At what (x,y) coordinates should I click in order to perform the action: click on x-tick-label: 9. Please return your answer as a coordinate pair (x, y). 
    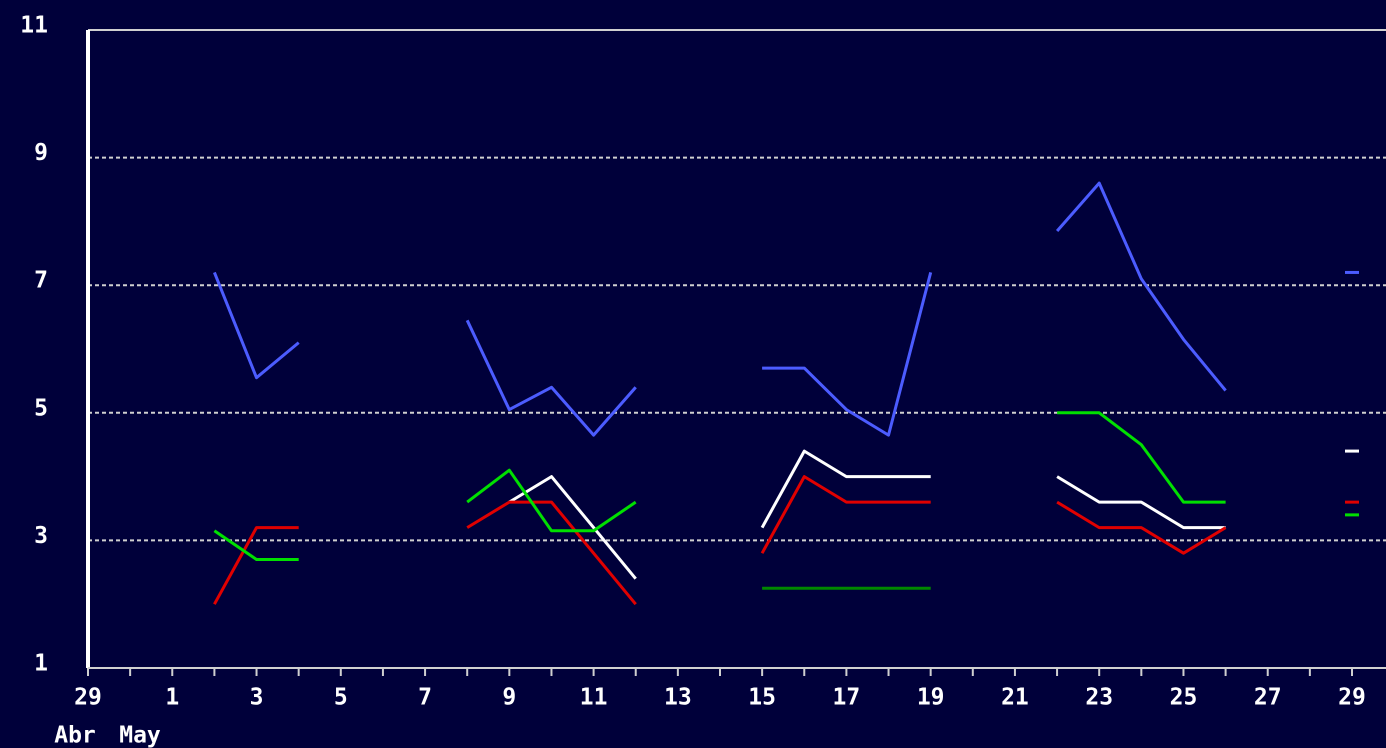
    Looking at the image, I should click on (509, 698).